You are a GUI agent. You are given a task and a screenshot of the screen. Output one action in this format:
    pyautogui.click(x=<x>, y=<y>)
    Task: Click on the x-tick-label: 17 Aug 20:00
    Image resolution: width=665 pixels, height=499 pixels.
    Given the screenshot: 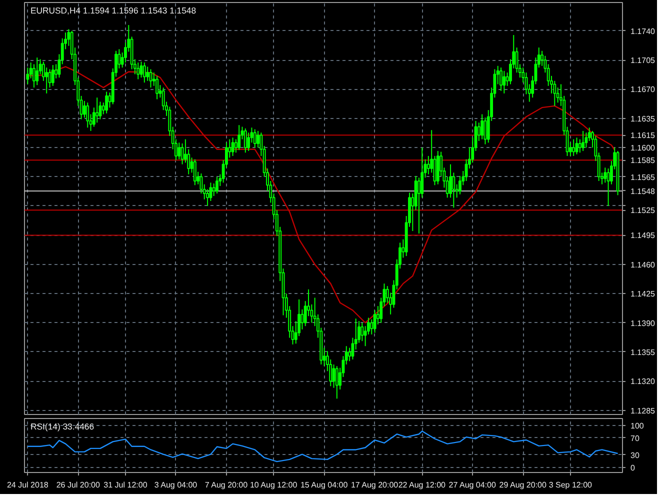 What is the action you would take?
    pyautogui.click(x=374, y=485)
    